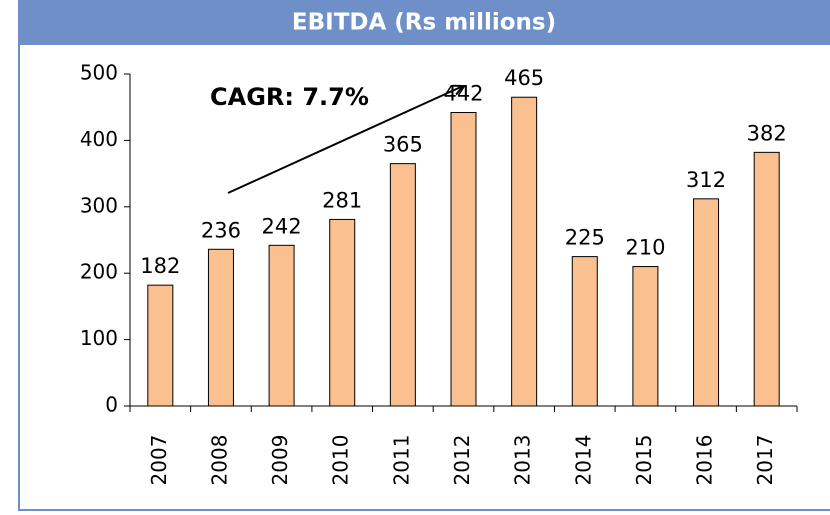  What do you see at coordinates (463, 94) in the screenshot?
I see `data-label: 442` at bounding box center [463, 94].